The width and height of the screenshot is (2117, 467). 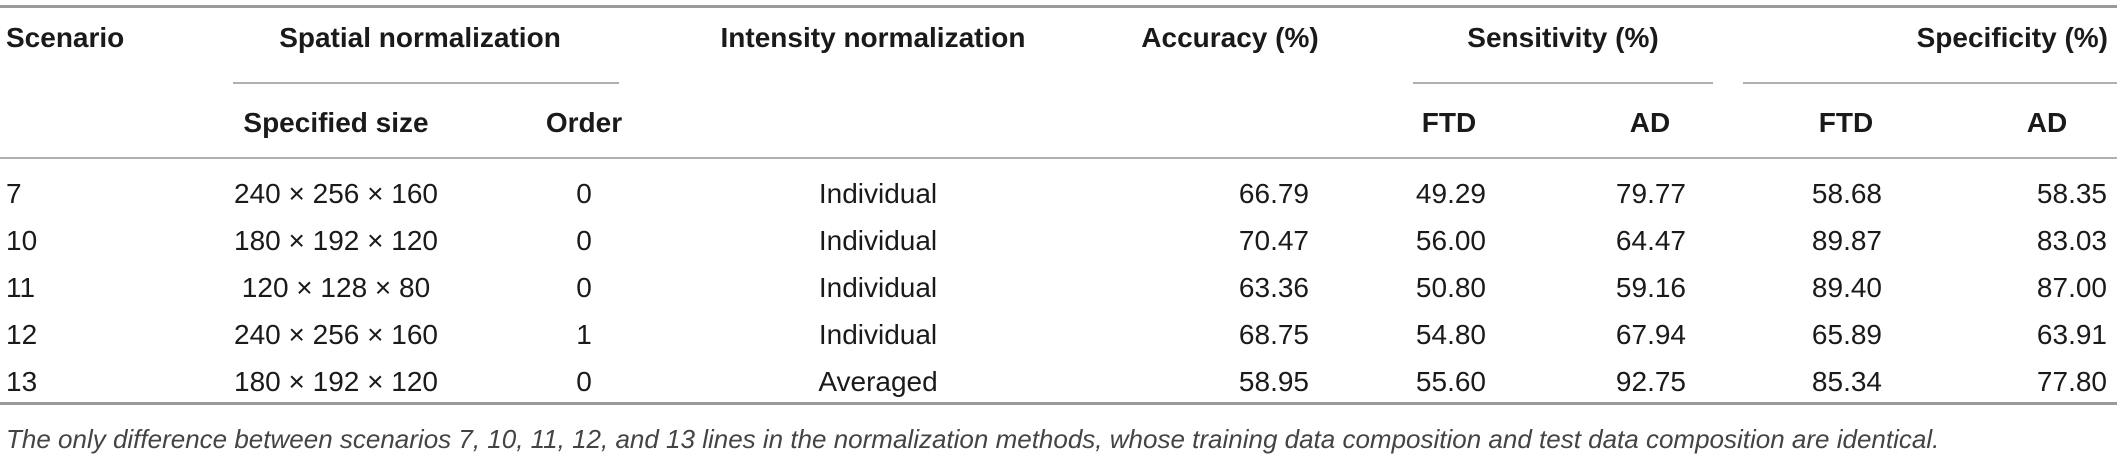 I want to click on table-cell-spec-ftd: 58.68, so click(x=1846, y=193).